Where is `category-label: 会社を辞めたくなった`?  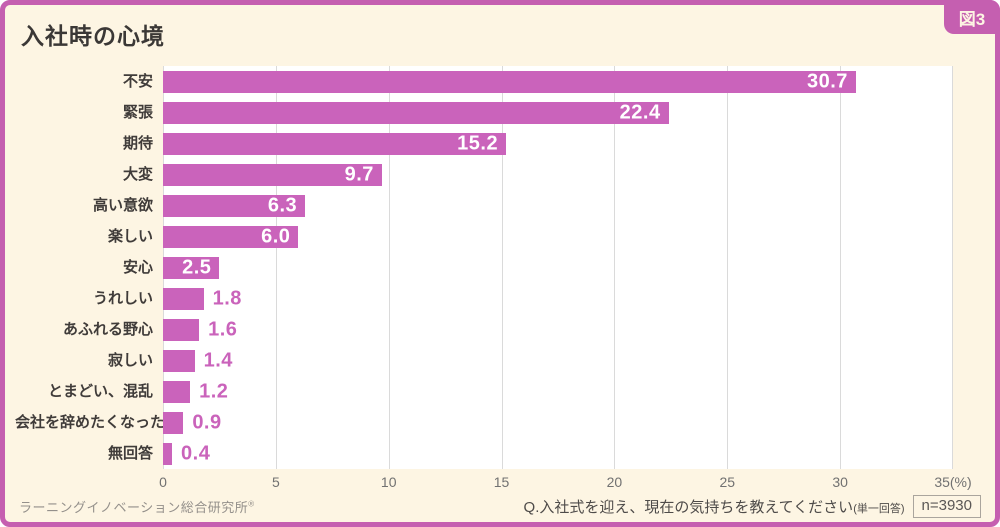
category-label: 会社を辞めたくなった is located at coordinates (90, 422).